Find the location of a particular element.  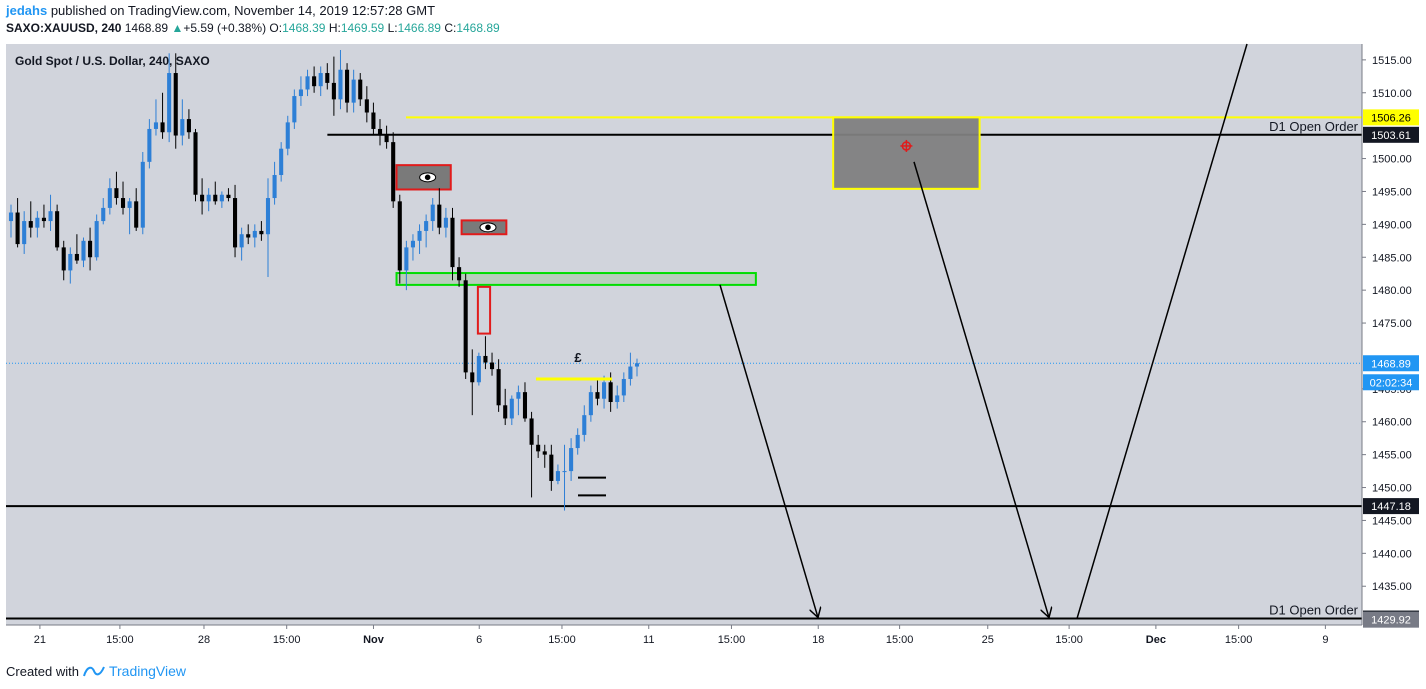

red-box-zone is located at coordinates (484, 310).